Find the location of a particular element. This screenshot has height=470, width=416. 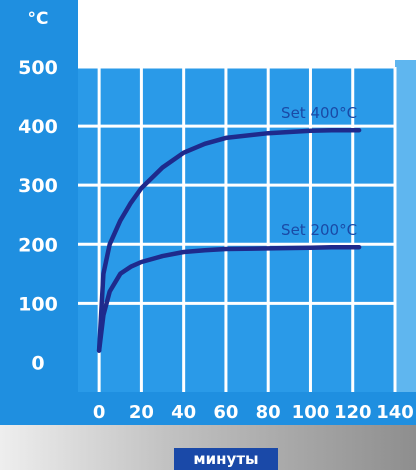

series-label-1: Set 400°C is located at coordinates (319, 113).